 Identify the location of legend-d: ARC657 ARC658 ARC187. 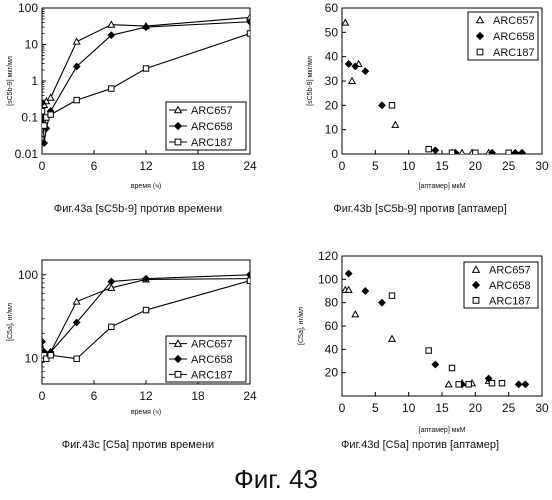
(501, 285).